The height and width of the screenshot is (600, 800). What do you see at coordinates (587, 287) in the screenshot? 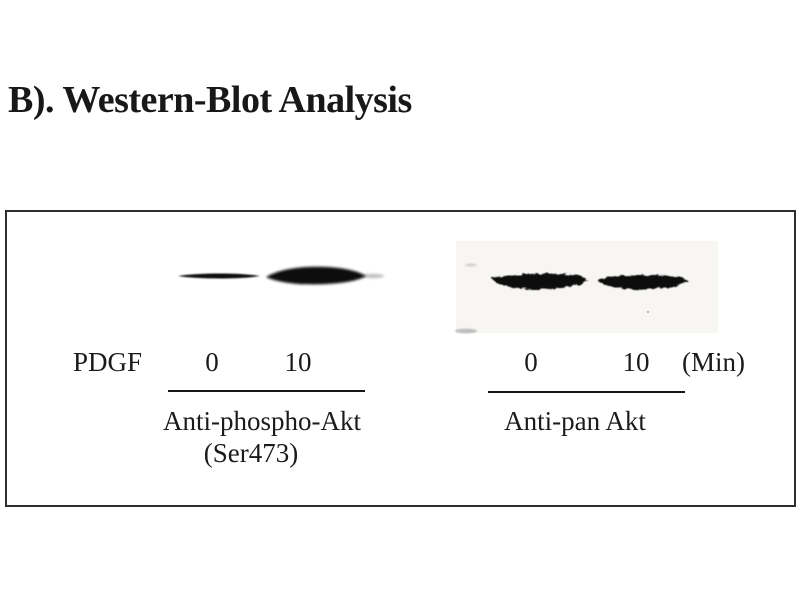
I see `scan-area-pan-akt` at bounding box center [587, 287].